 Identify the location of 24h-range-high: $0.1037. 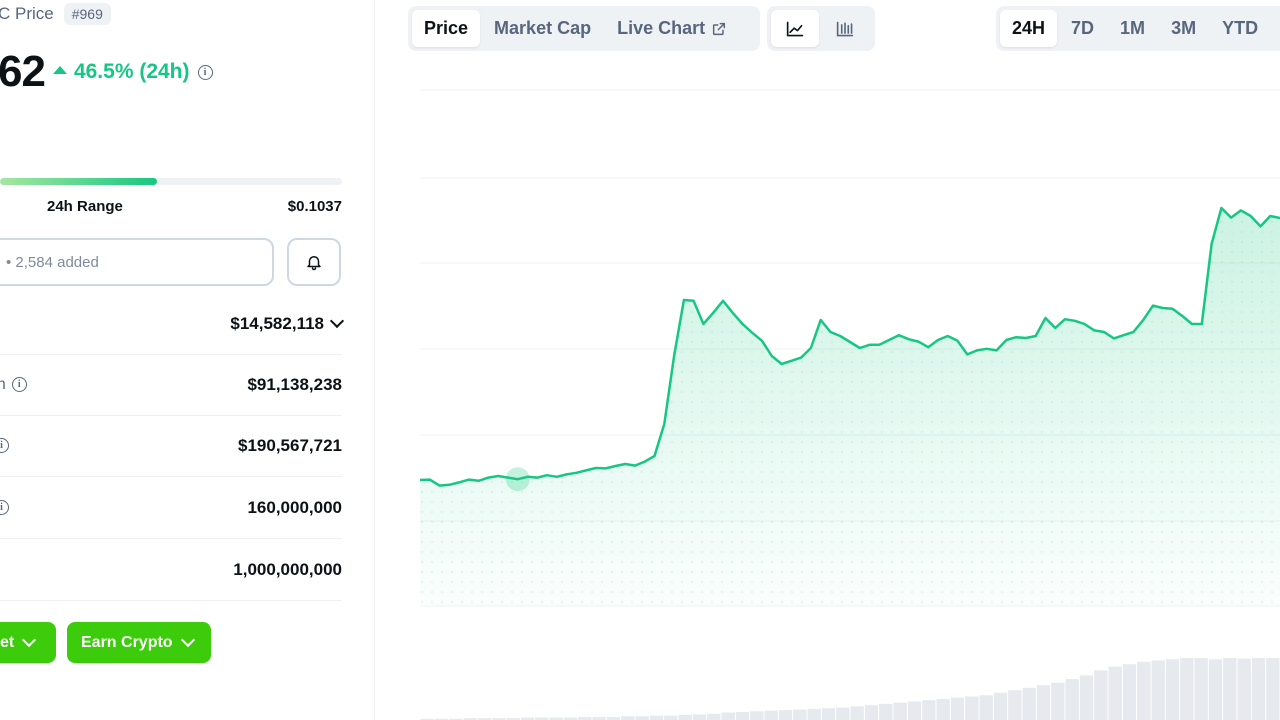
(314, 206).